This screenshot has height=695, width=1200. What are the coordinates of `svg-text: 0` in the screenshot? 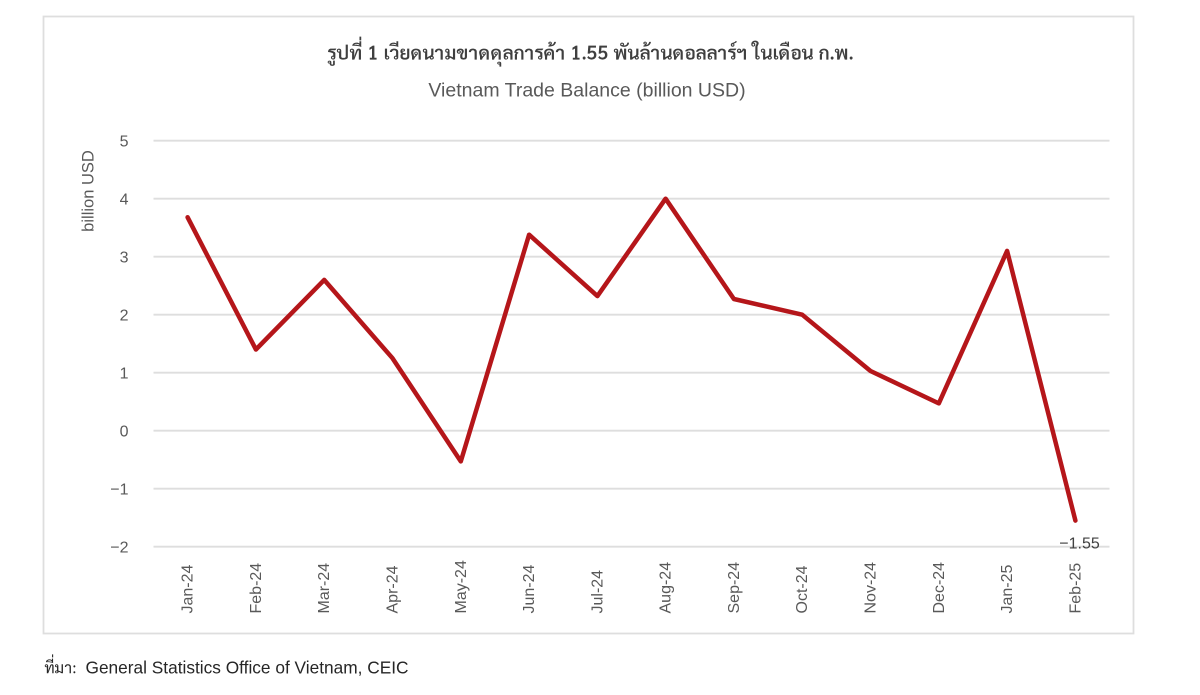 It's located at (124, 432).